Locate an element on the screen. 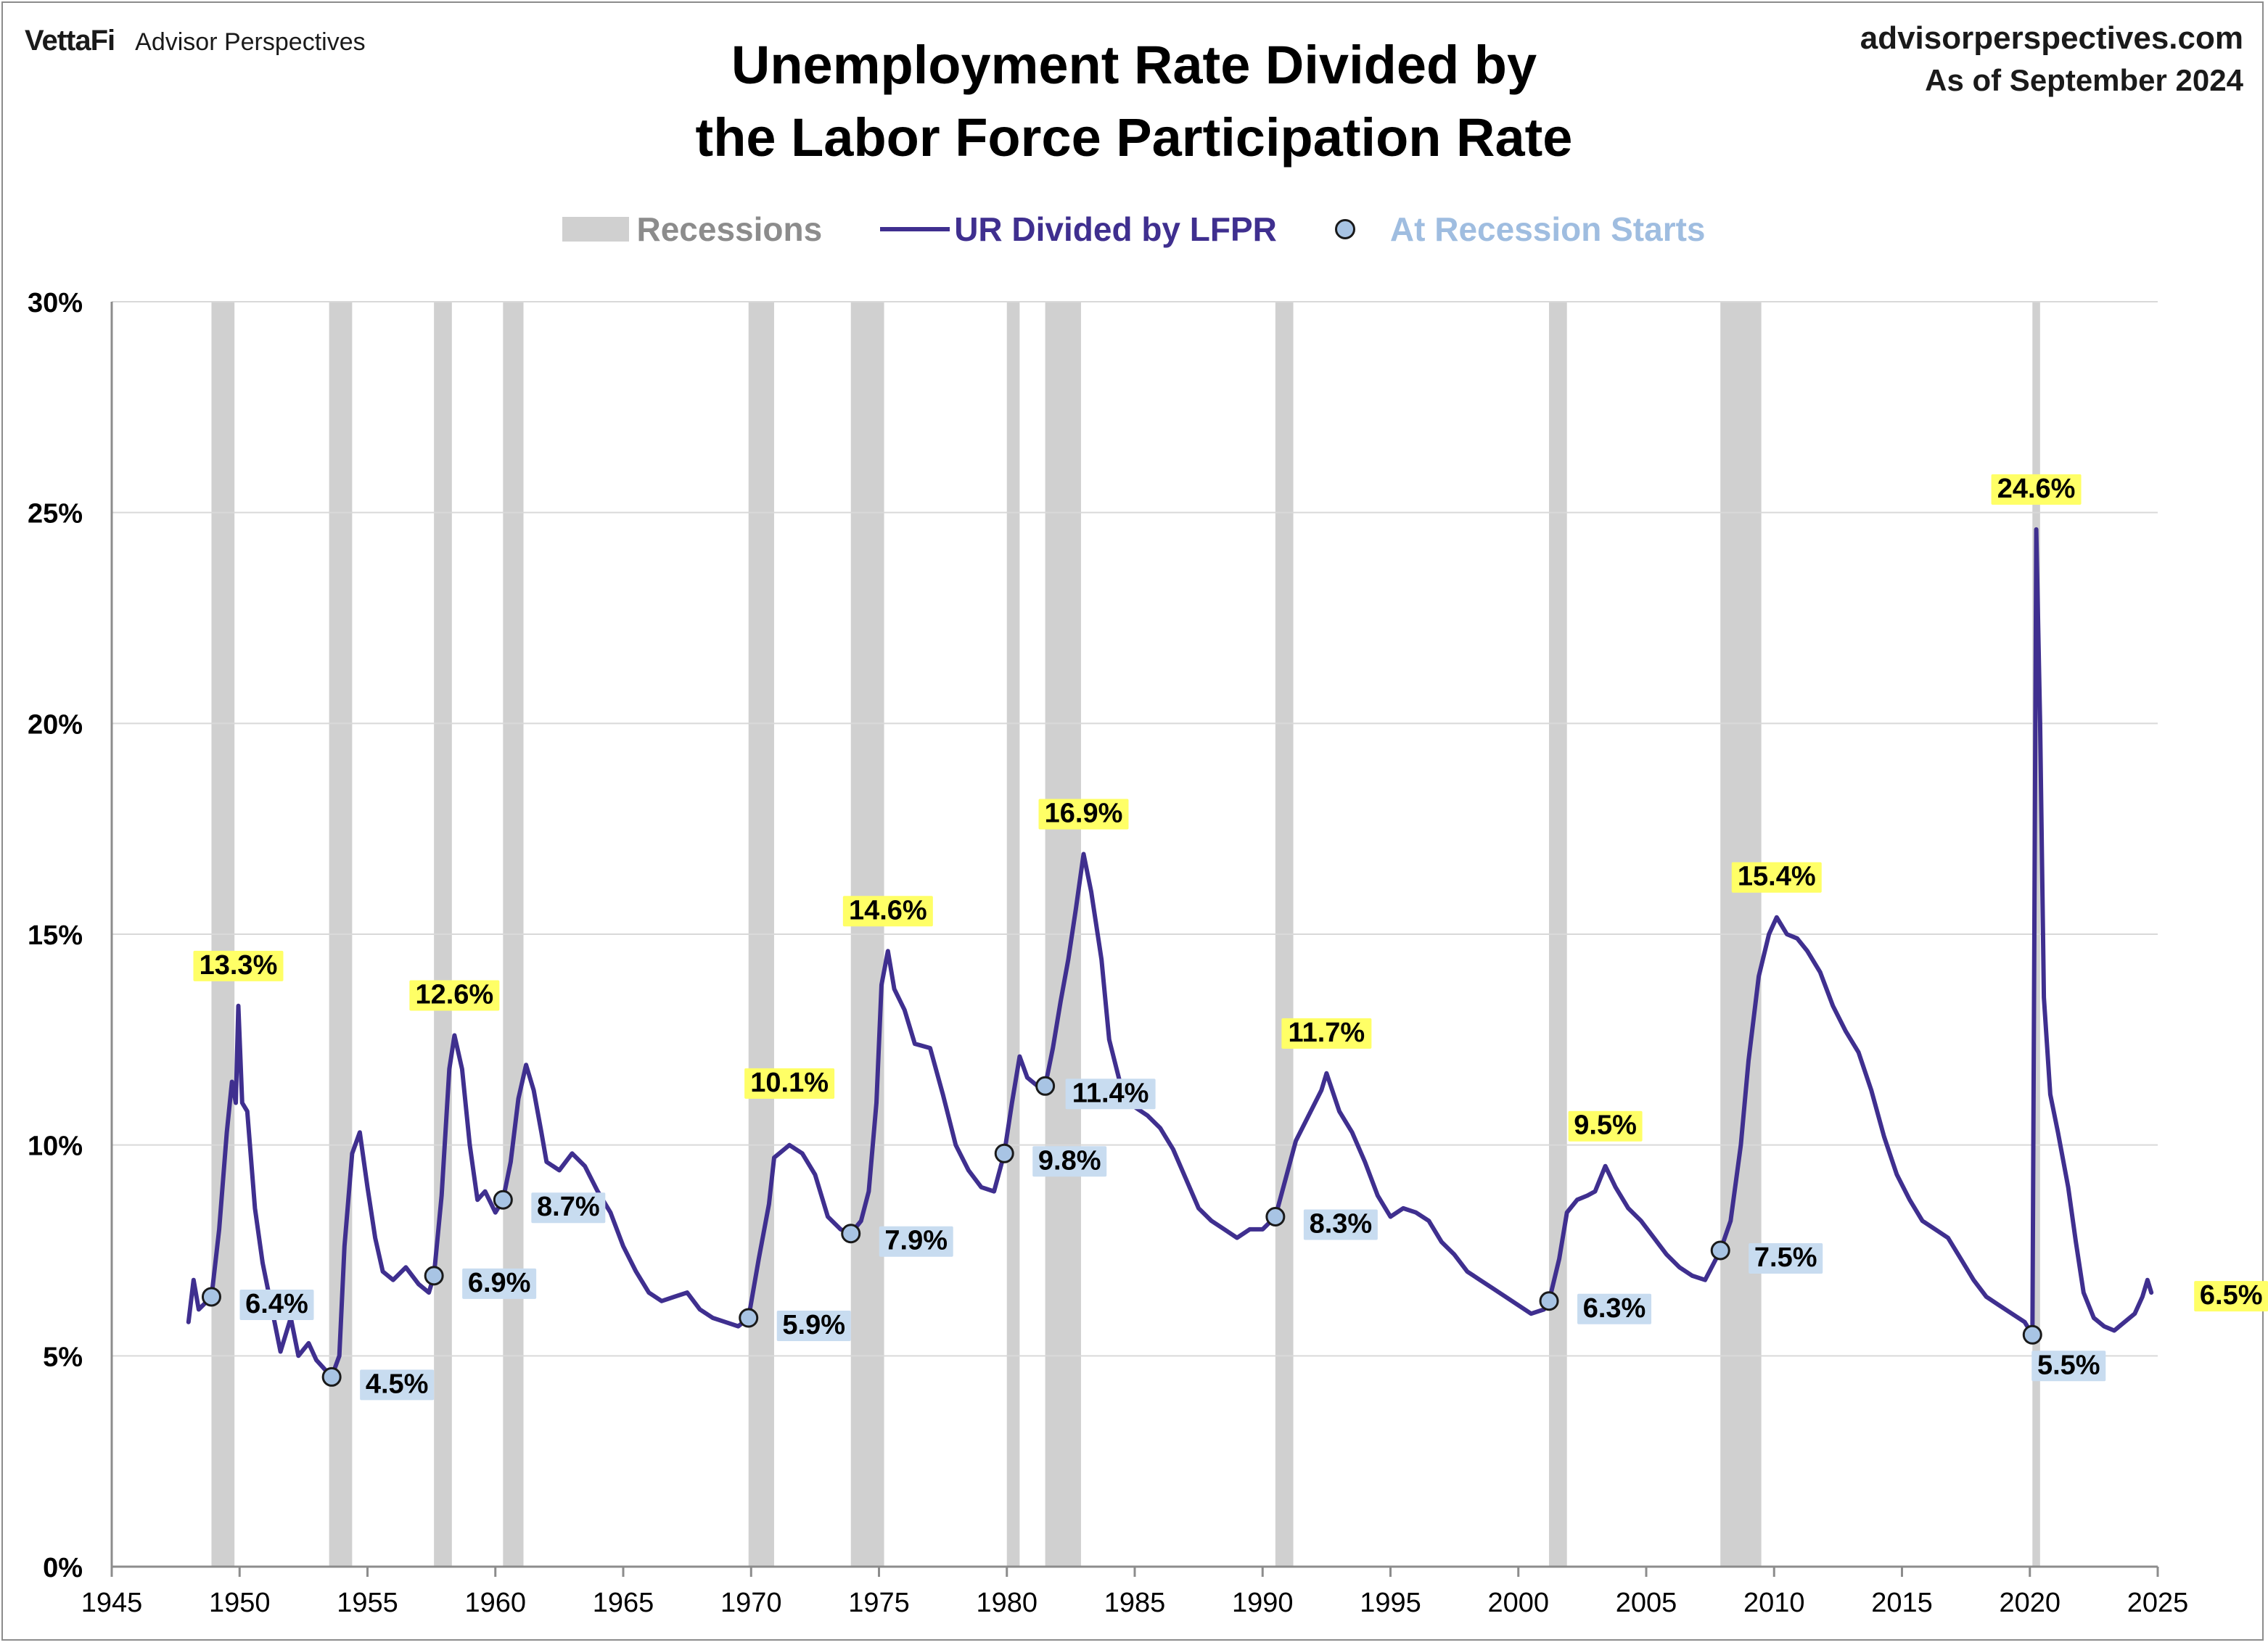  x-tick-label: 1975 is located at coordinates (879, 1603).